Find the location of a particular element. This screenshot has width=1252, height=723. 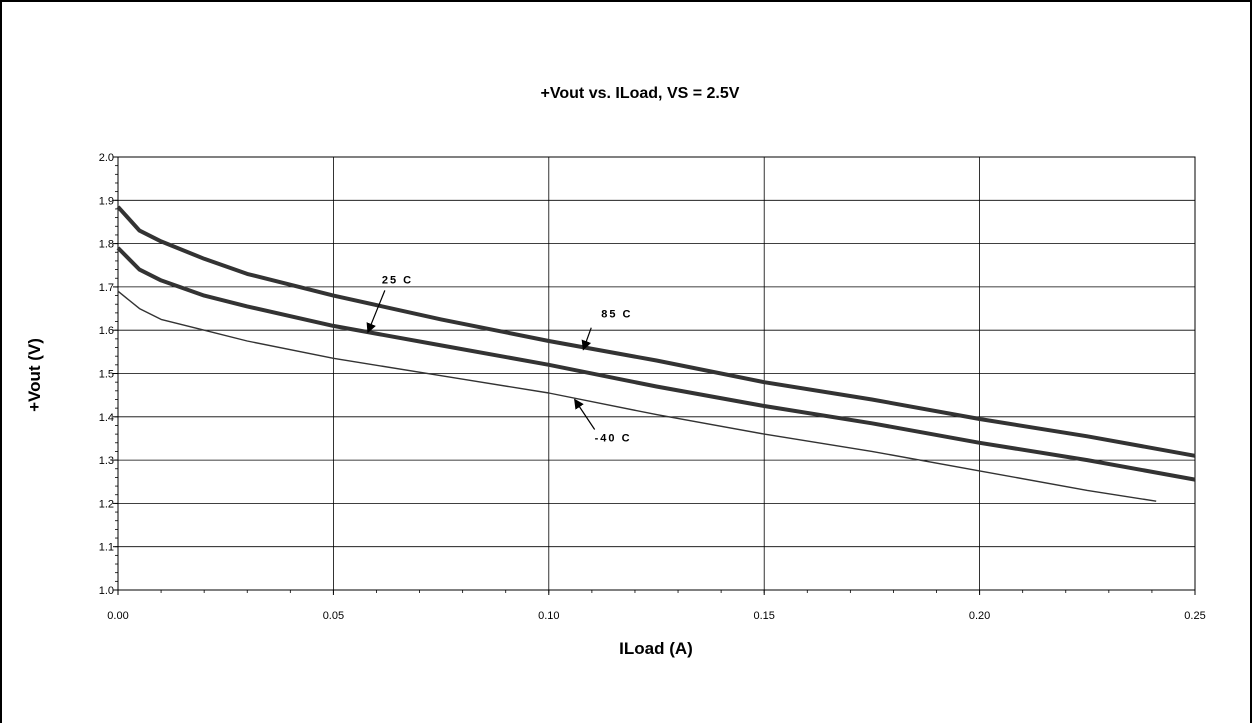

x-tick-label: 0.20 is located at coordinates (979, 616).